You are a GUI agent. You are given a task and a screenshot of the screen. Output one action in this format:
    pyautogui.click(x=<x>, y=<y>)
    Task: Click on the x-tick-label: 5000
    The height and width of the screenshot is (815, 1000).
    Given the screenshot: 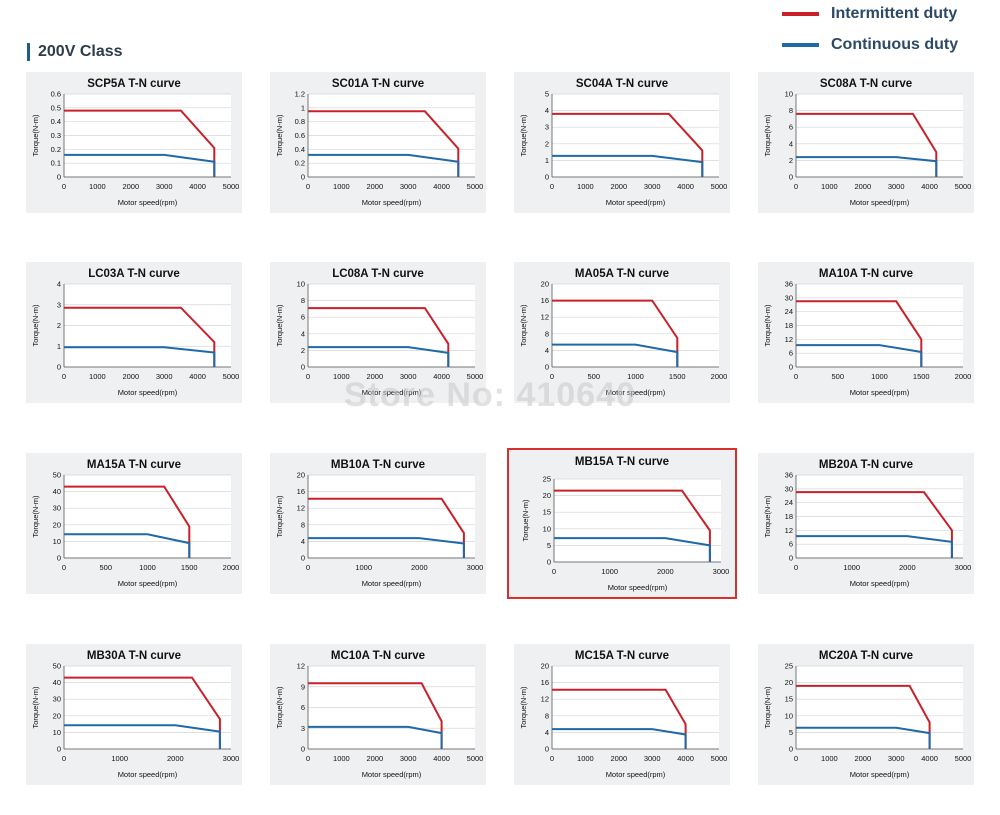 What is the action you would take?
    pyautogui.click(x=963, y=186)
    